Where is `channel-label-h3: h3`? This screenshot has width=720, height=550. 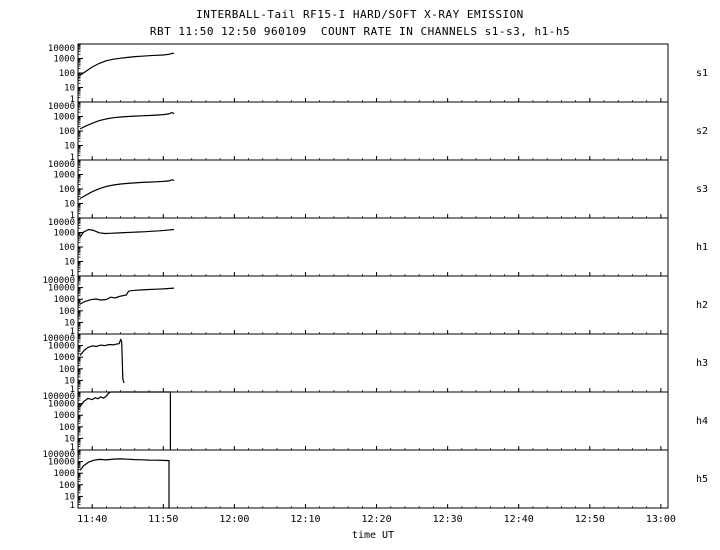
channel-label-h3: h3 is located at coordinates (702, 363).